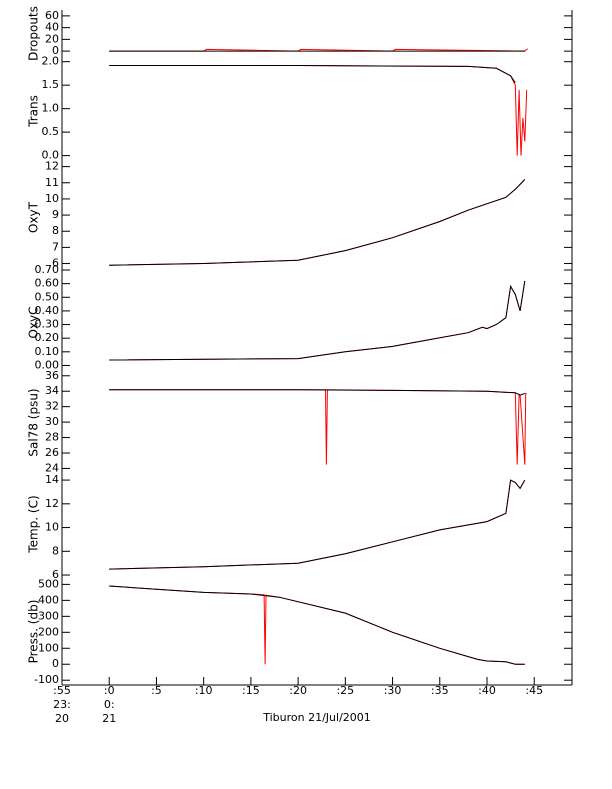 The image size is (612, 789). What do you see at coordinates (52, 479) in the screenshot?
I see `y-tick-label: 14` at bounding box center [52, 479].